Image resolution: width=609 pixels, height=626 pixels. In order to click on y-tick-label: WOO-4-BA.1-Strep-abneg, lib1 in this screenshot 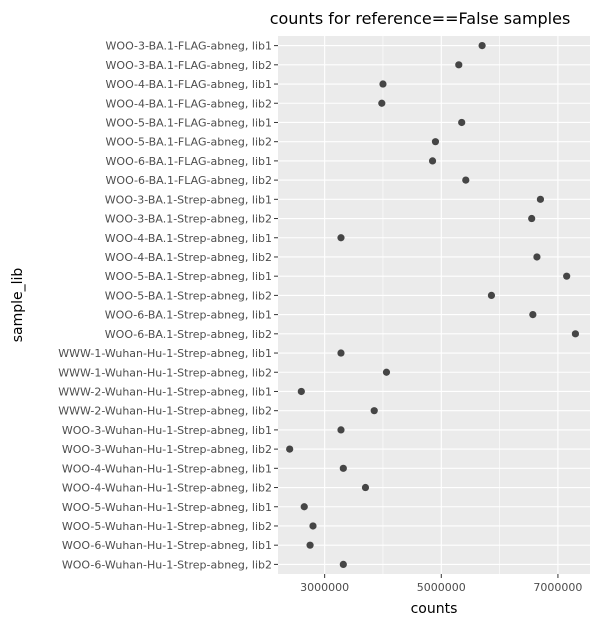, I will do `click(188, 238)`.